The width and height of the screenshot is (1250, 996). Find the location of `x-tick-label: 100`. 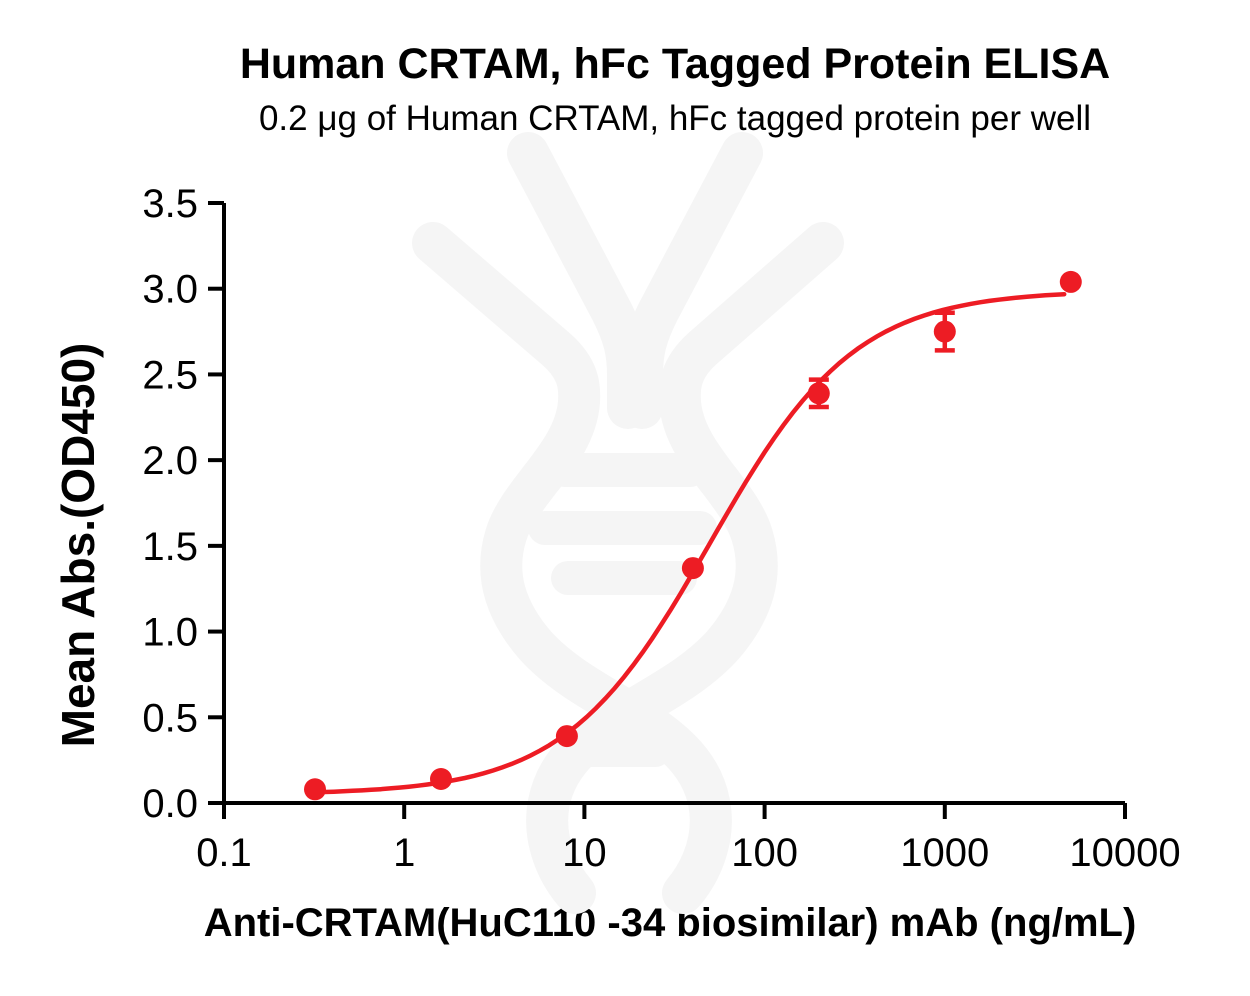

x-tick-label: 100 is located at coordinates (764, 853).